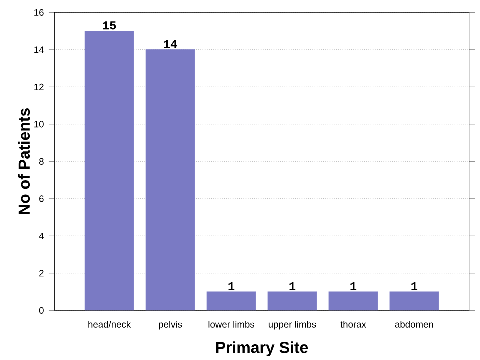  I want to click on x-tick-label: upper limbs, so click(292, 325).